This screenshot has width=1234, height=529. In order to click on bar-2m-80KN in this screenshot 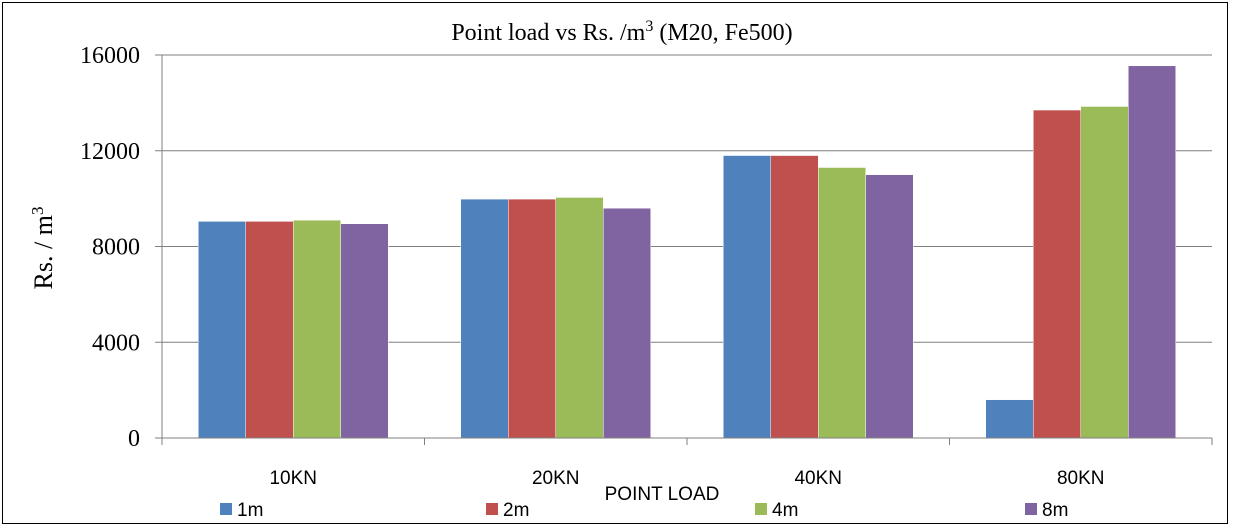, I will do `click(1057, 274)`.